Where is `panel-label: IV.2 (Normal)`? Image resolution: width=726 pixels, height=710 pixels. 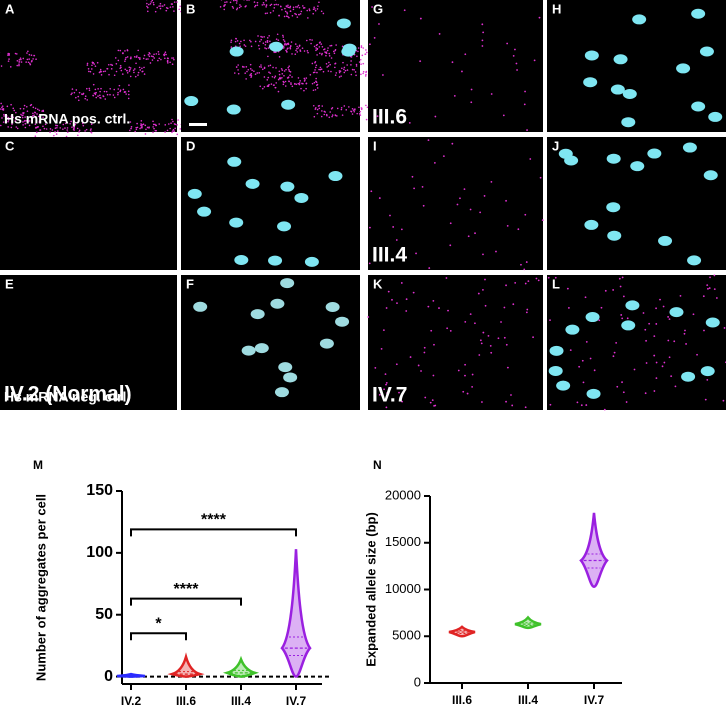 panel-label: IV.2 (Normal) is located at coordinates (68, 394).